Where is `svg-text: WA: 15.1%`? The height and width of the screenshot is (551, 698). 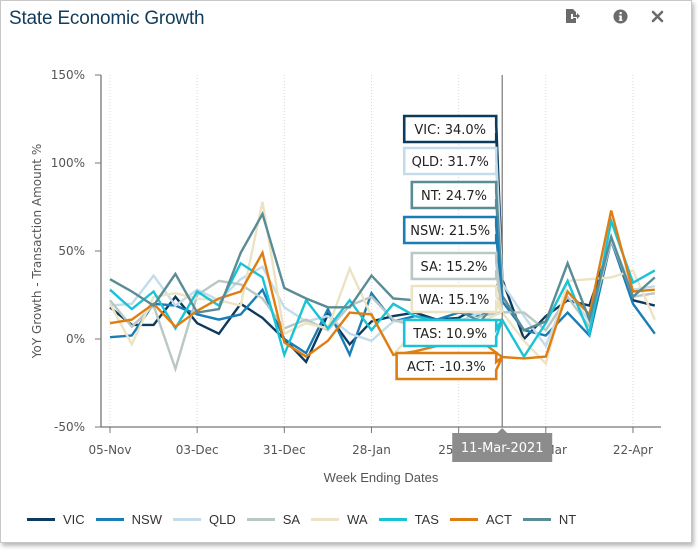
svg-text: WA: 15.1% is located at coordinates (454, 300).